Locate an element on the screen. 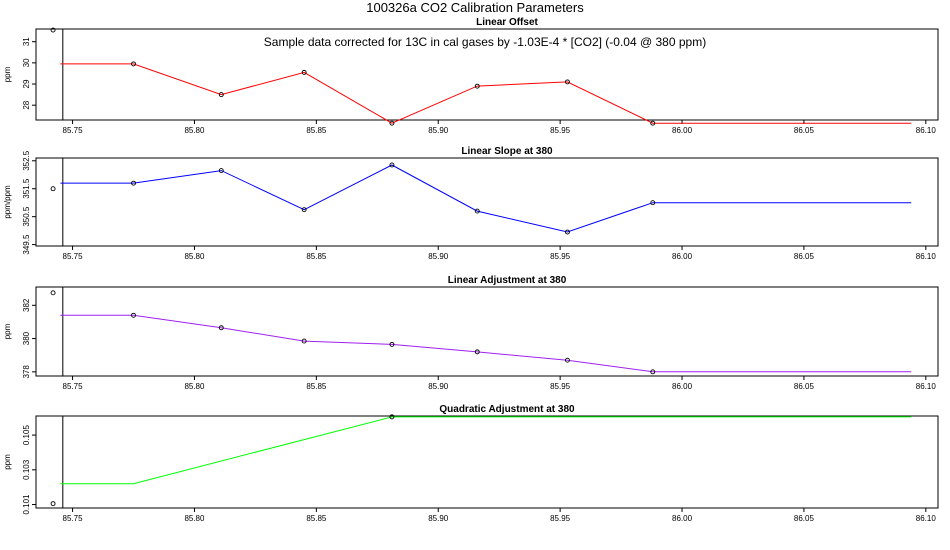 Image resolution: width=950 pixels, height=550 pixels. y-tick-label: 28 is located at coordinates (26, 104).